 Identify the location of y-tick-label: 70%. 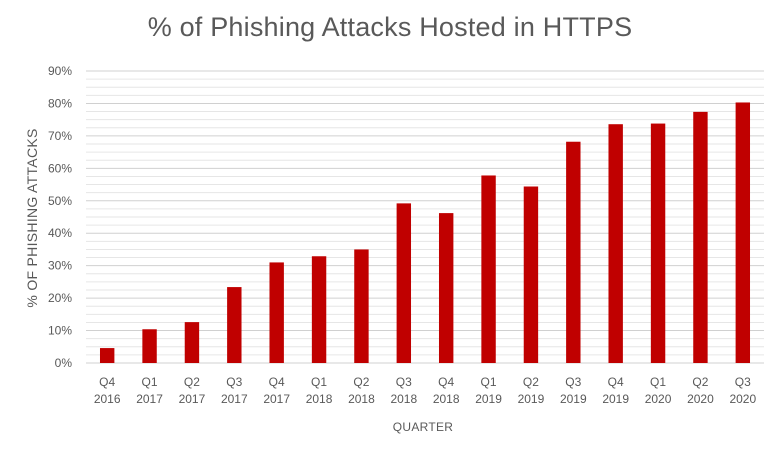
(60, 136).